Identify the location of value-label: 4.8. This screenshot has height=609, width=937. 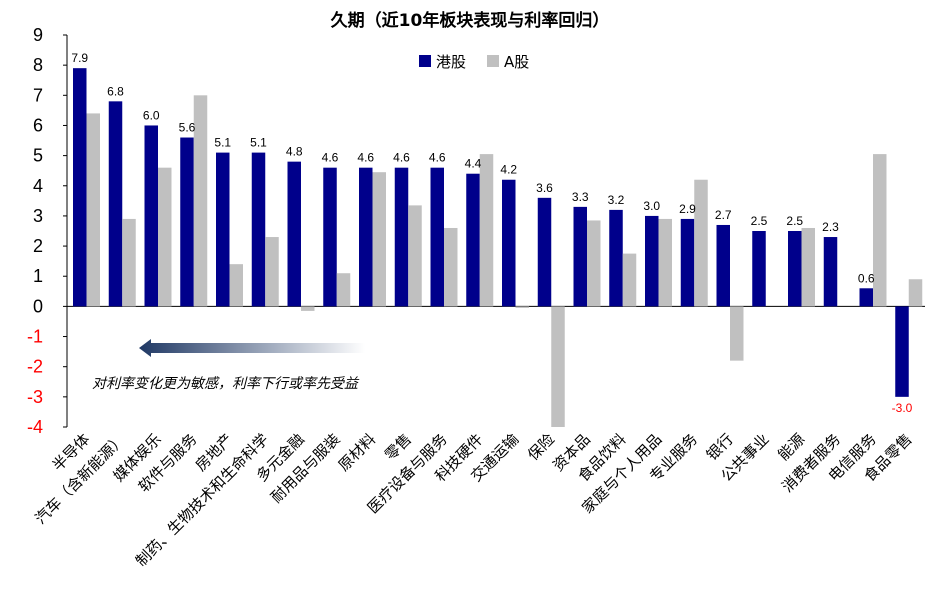
(294, 152).